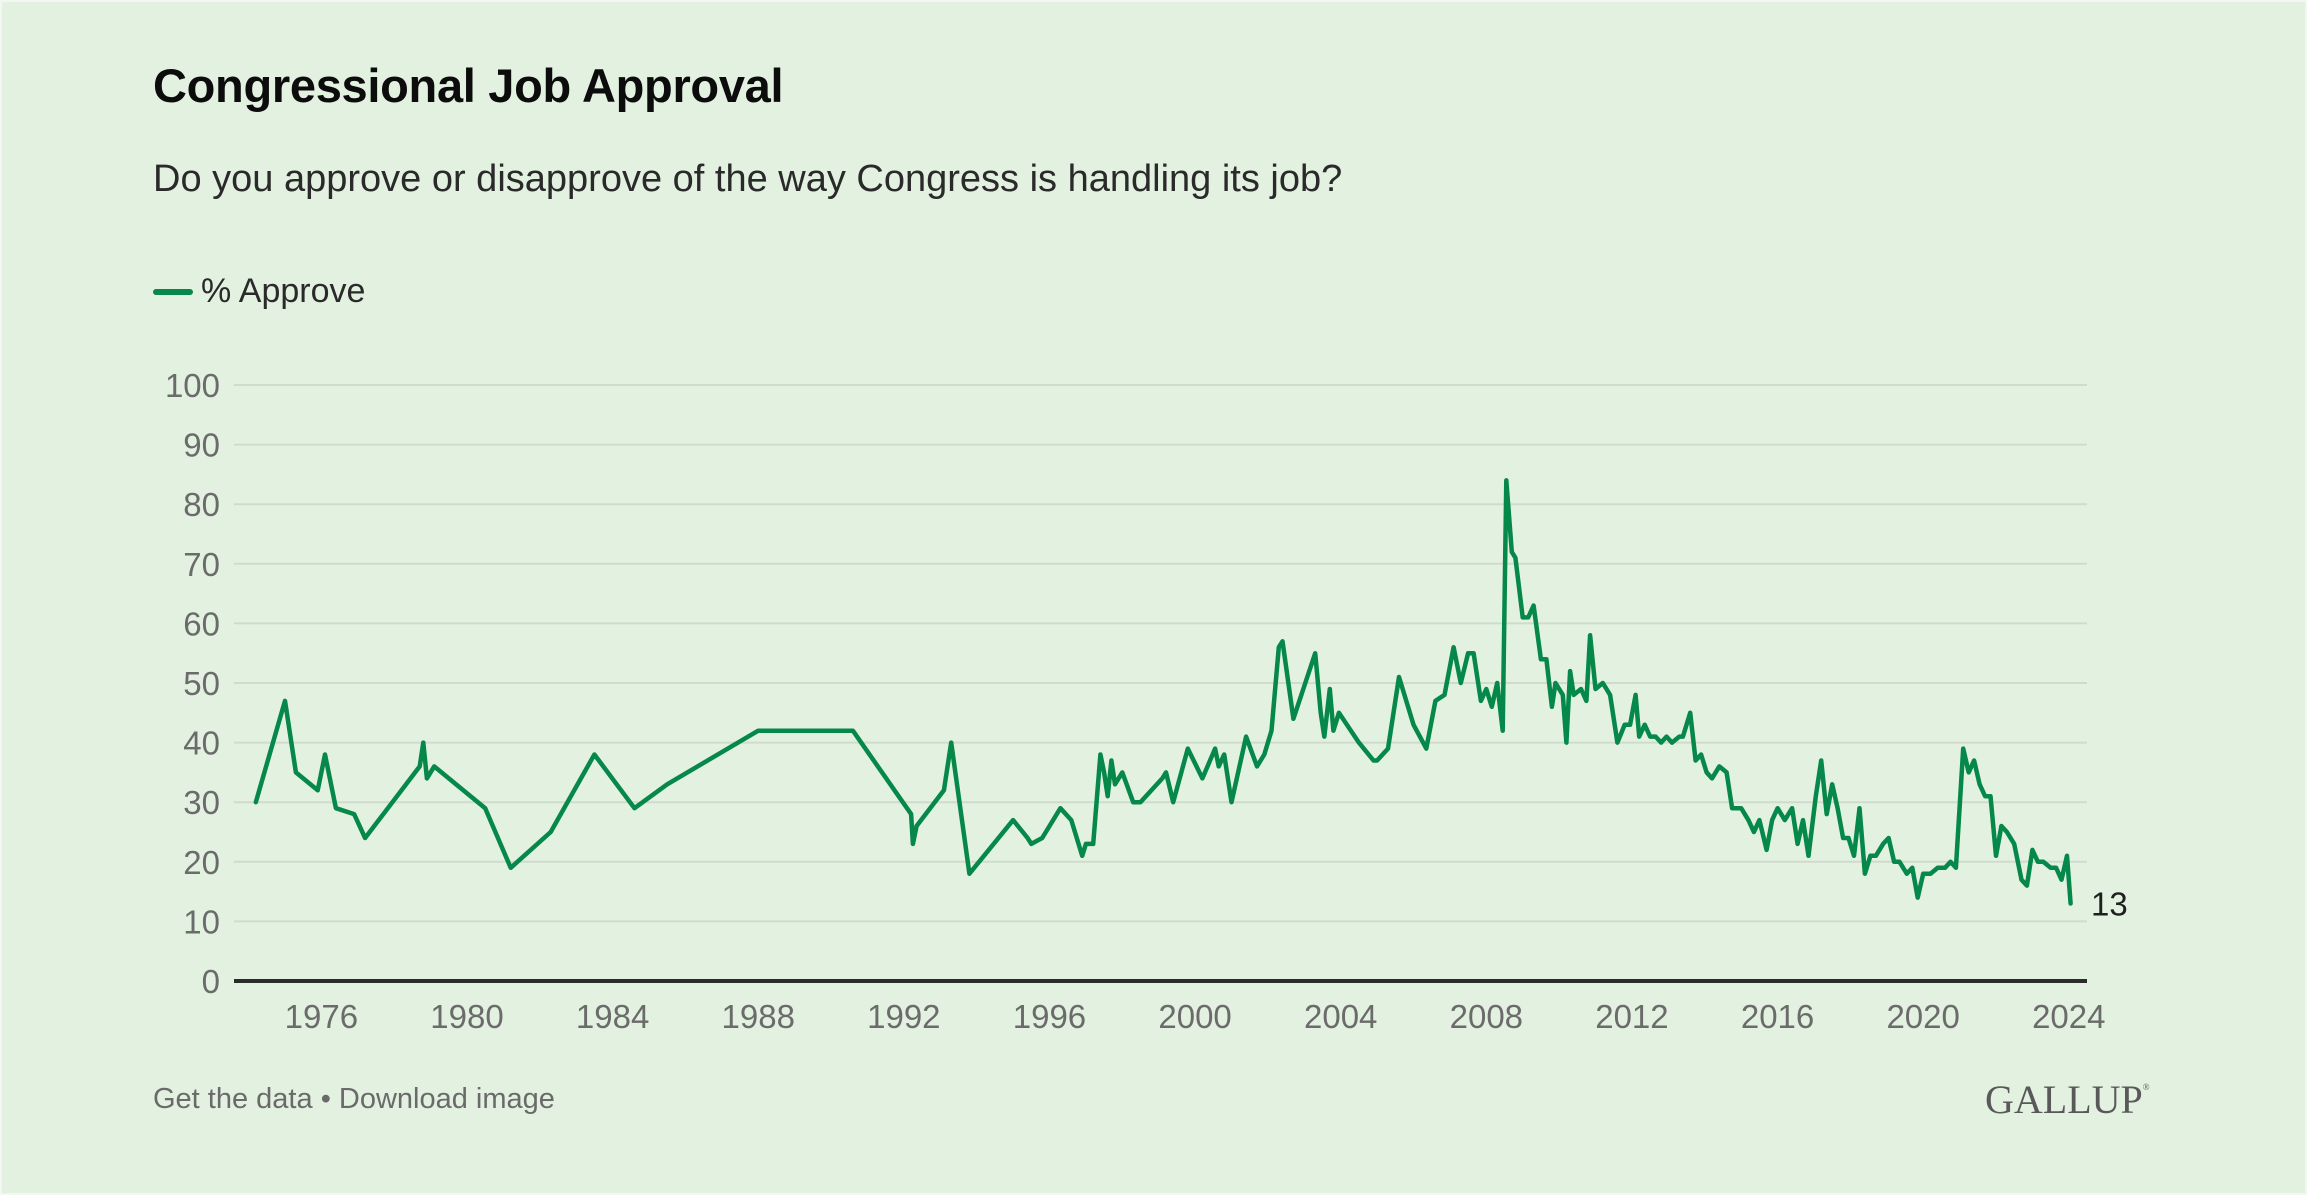  Describe the element at coordinates (468, 85) in the screenshot. I see `chart-title: Congressional Job Approval` at that location.